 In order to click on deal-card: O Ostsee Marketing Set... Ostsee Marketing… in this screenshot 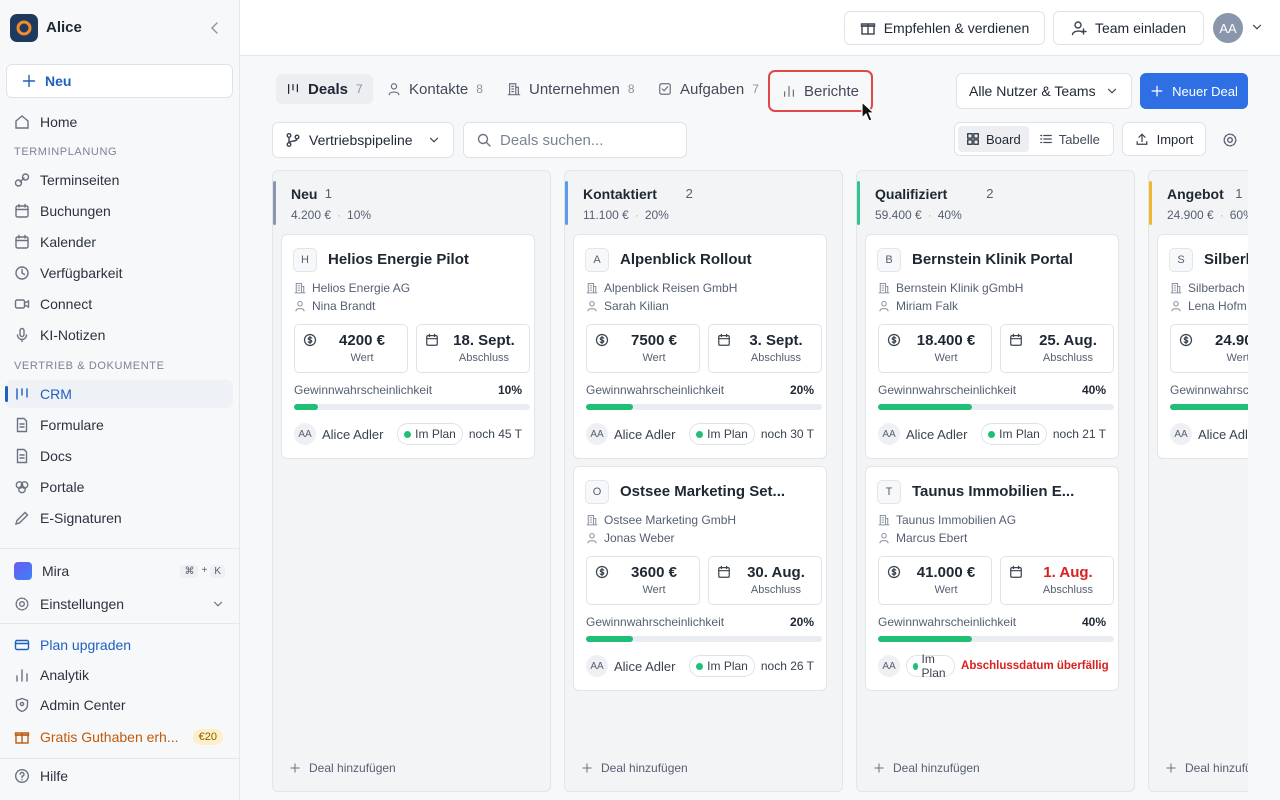, I will do `click(700, 578)`.